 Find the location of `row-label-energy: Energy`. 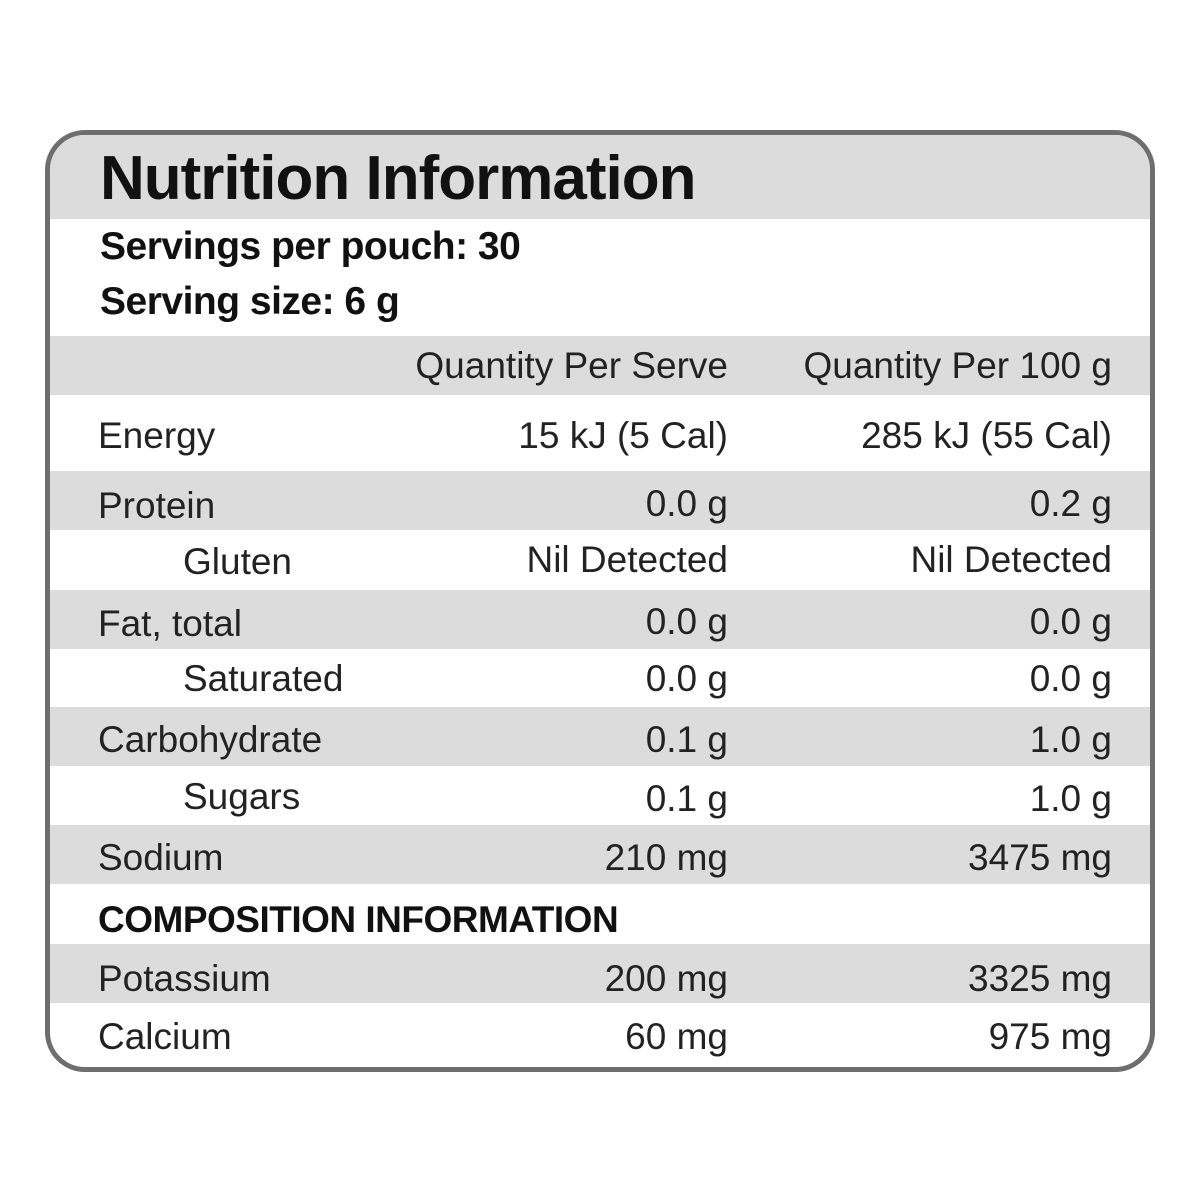

row-label-energy: Energy is located at coordinates (157, 435).